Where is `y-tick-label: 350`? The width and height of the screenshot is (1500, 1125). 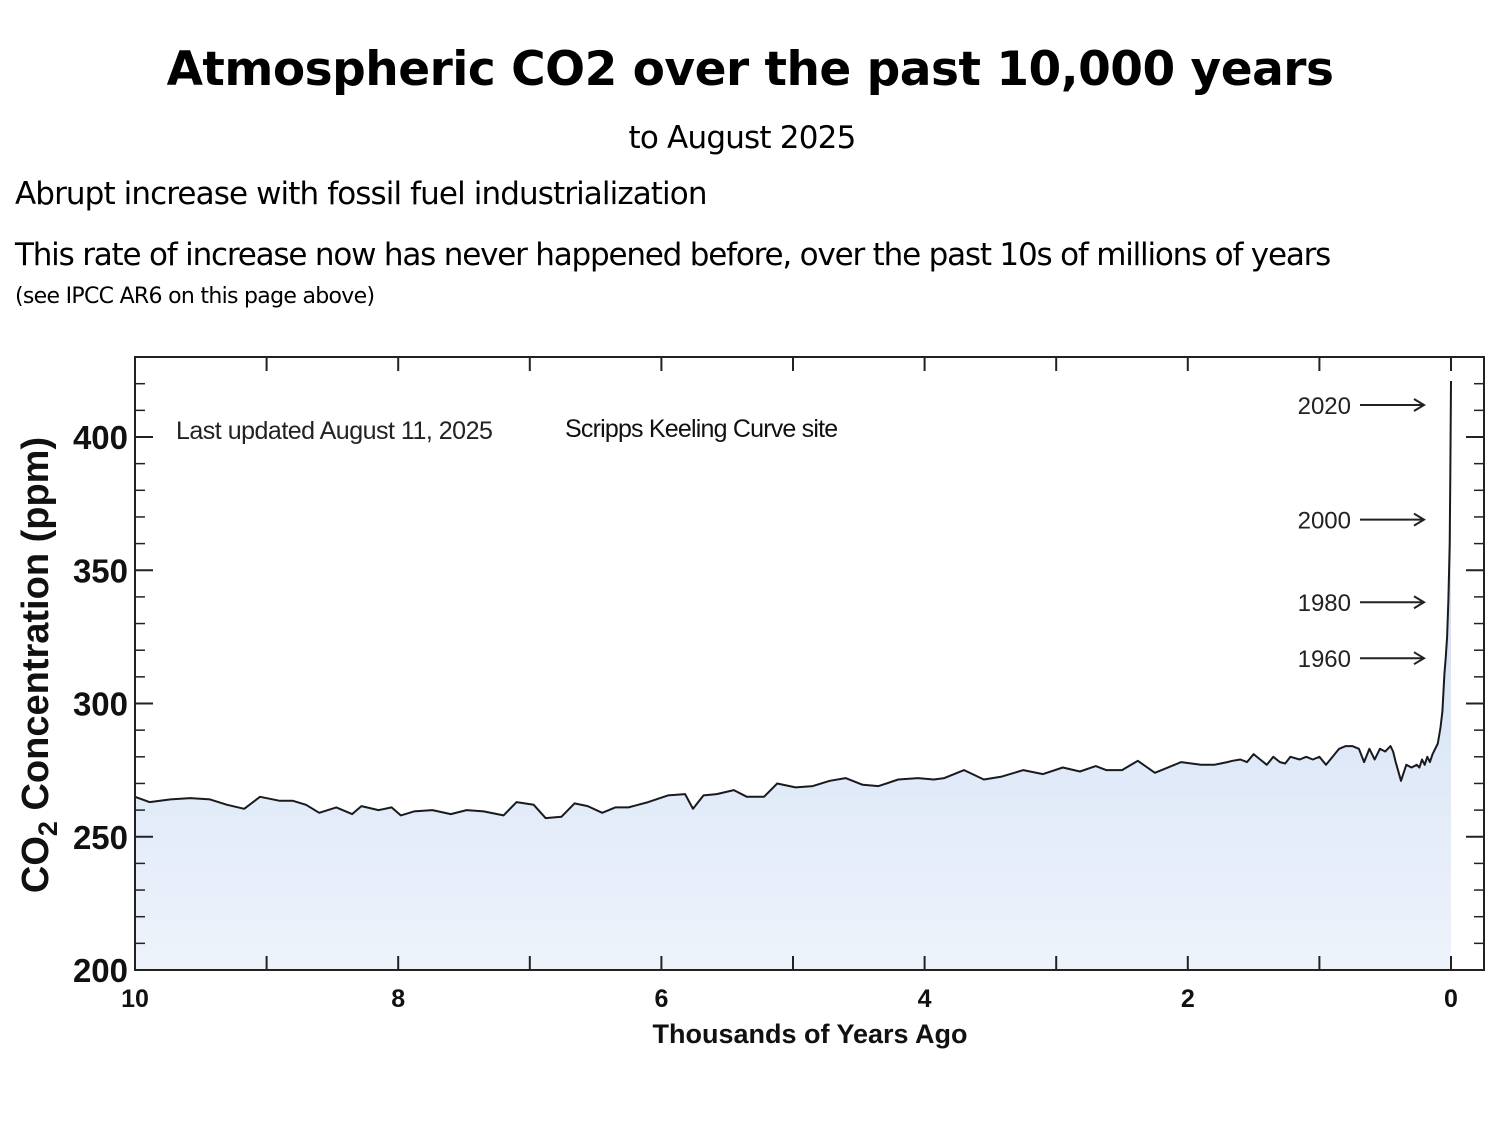
y-tick-label: 350 is located at coordinates (100, 570).